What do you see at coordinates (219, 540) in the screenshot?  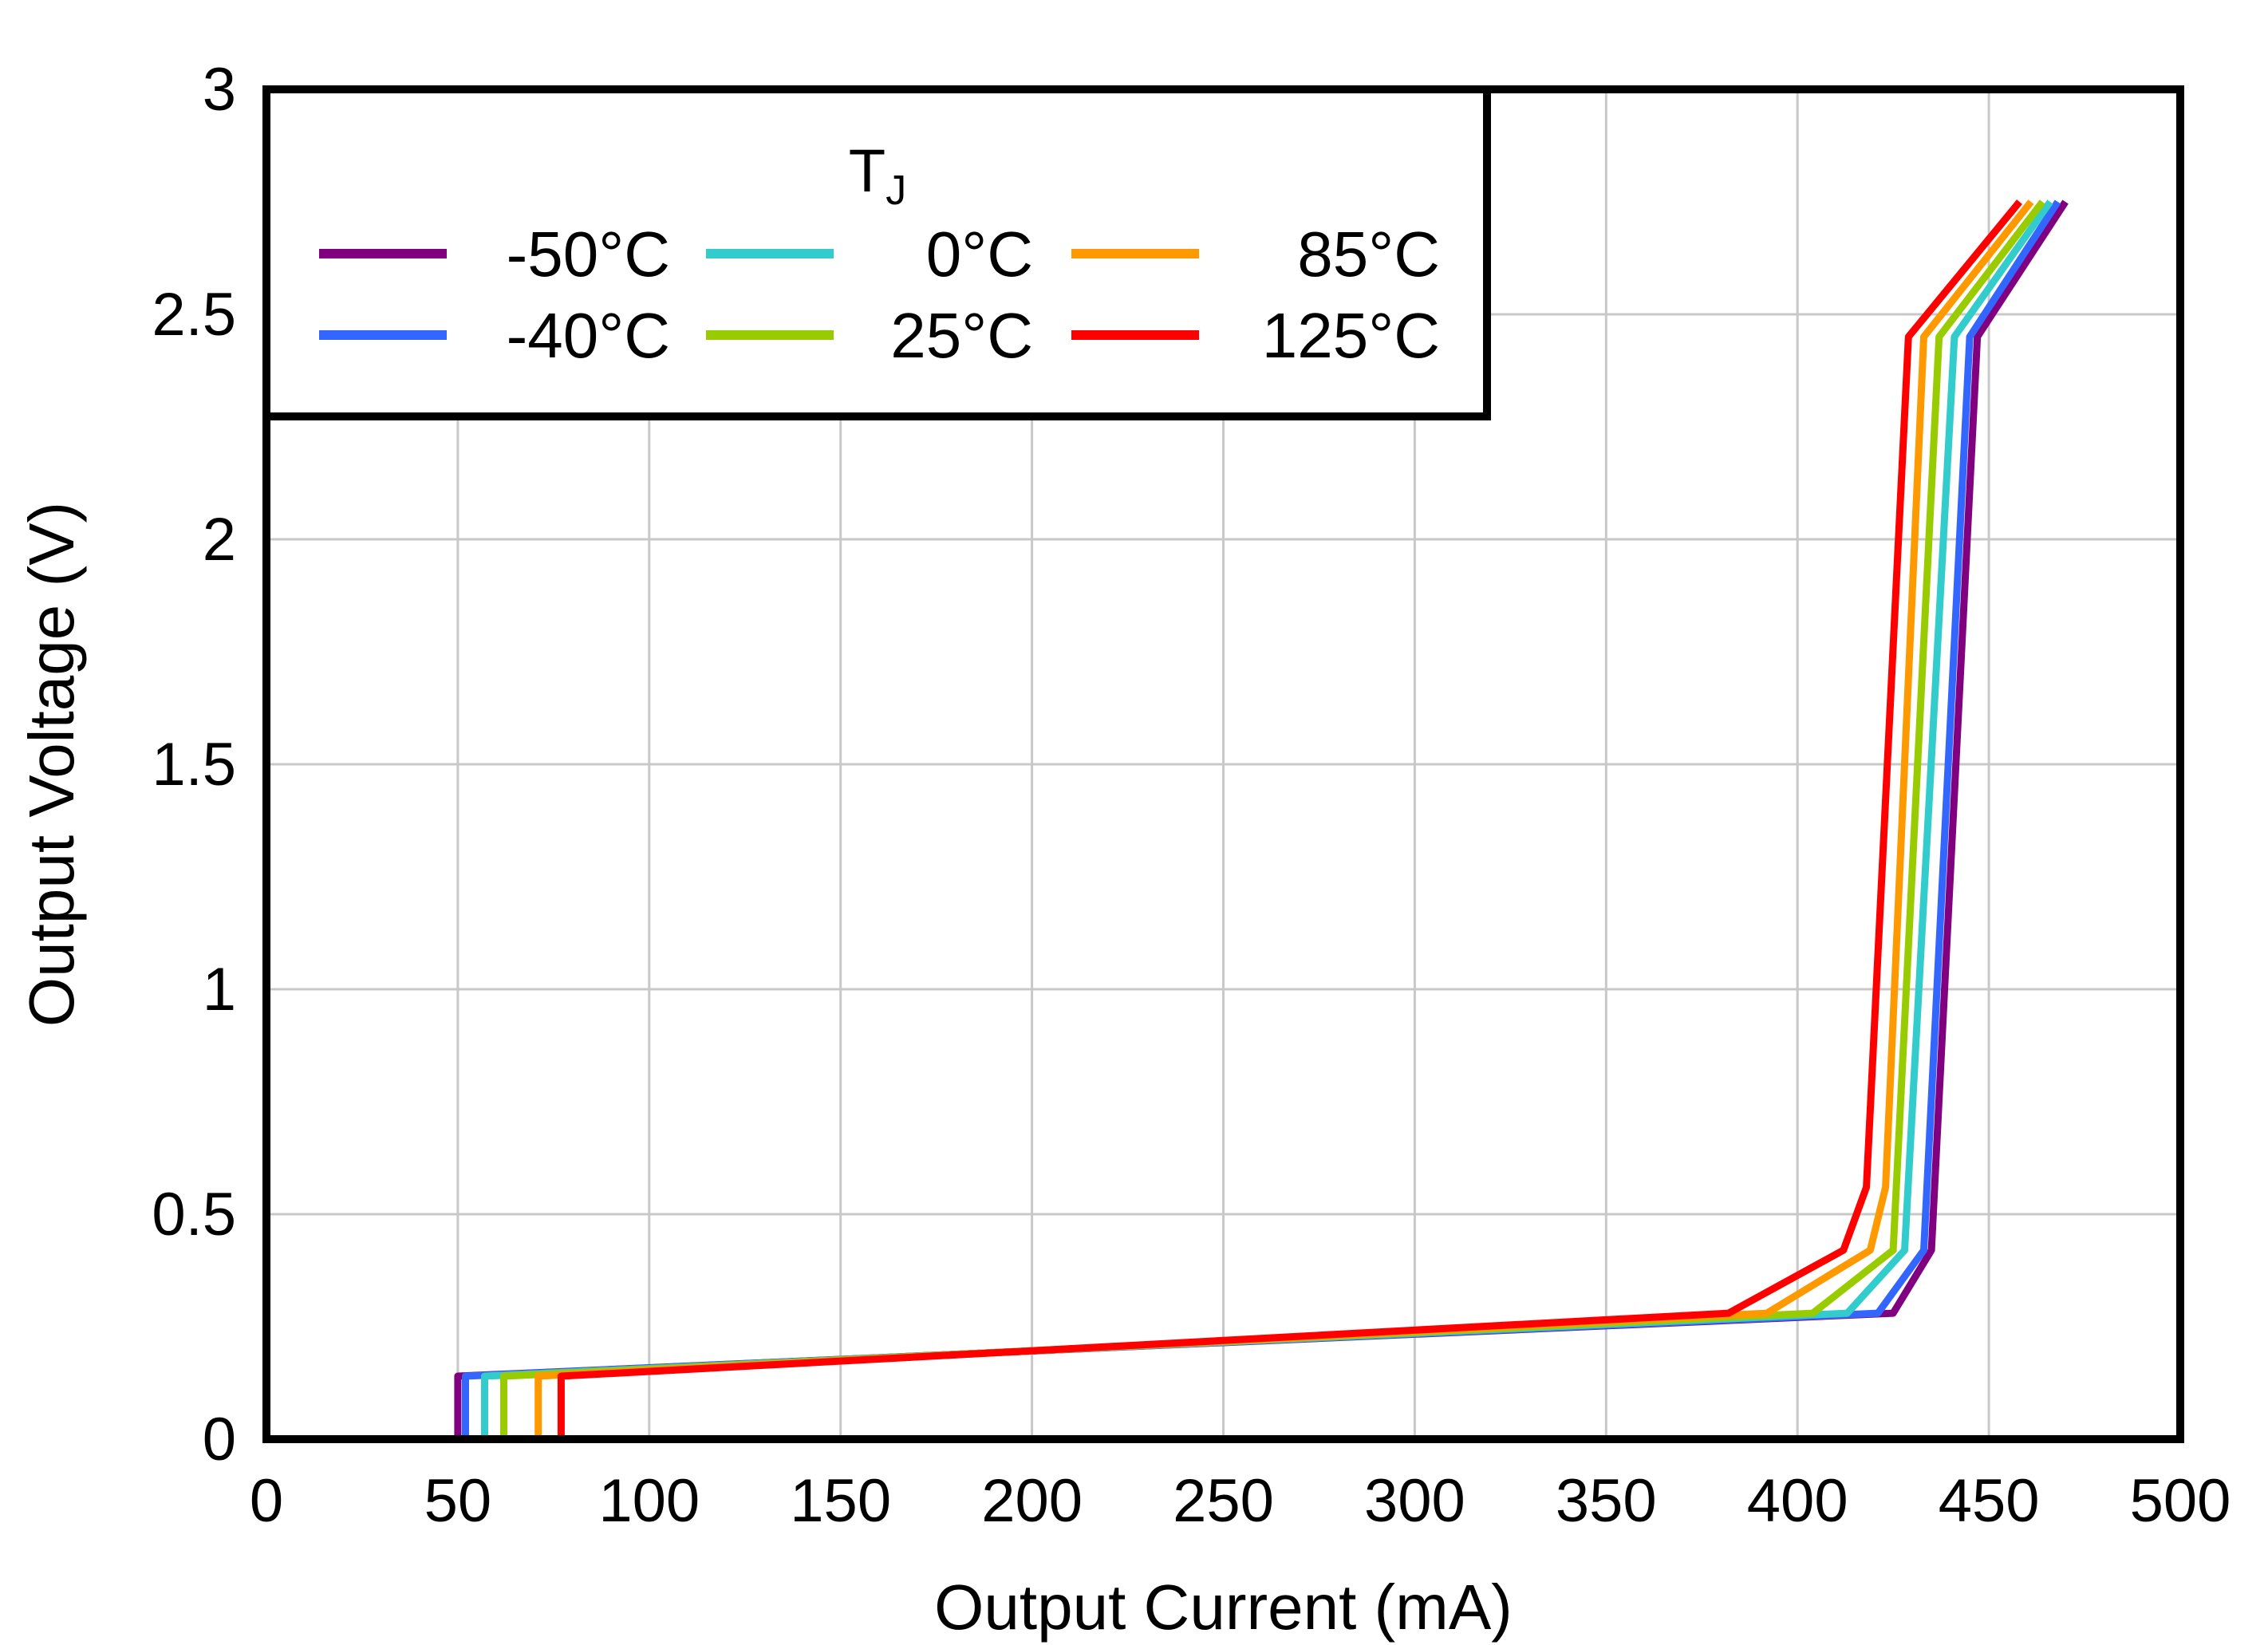 I see `y-tick-label: 2` at bounding box center [219, 540].